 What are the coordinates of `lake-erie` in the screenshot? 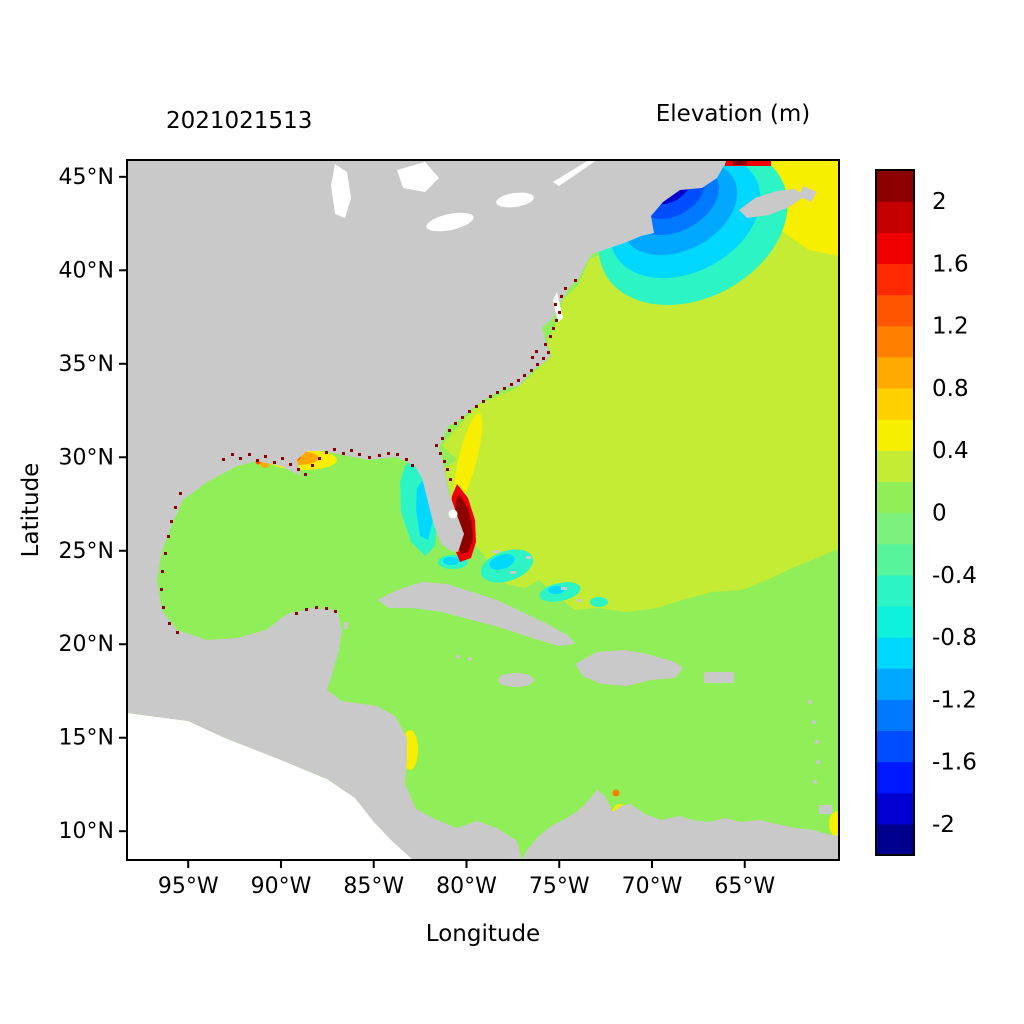 It's located at (450, 222).